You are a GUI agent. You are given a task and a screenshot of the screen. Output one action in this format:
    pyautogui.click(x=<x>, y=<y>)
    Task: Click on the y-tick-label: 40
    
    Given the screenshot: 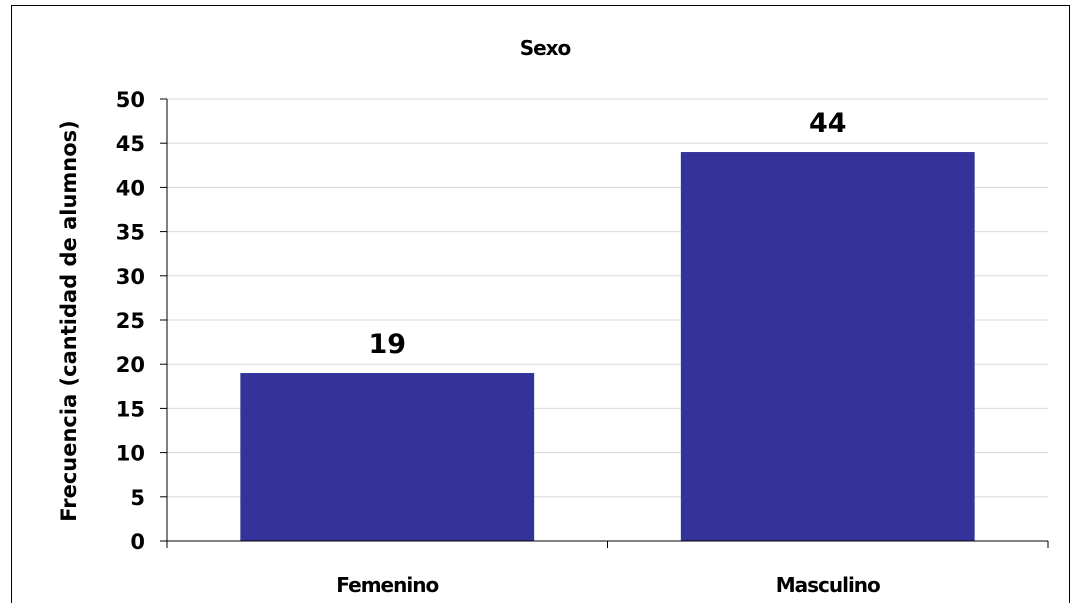 What is the action you would take?
    pyautogui.click(x=130, y=188)
    